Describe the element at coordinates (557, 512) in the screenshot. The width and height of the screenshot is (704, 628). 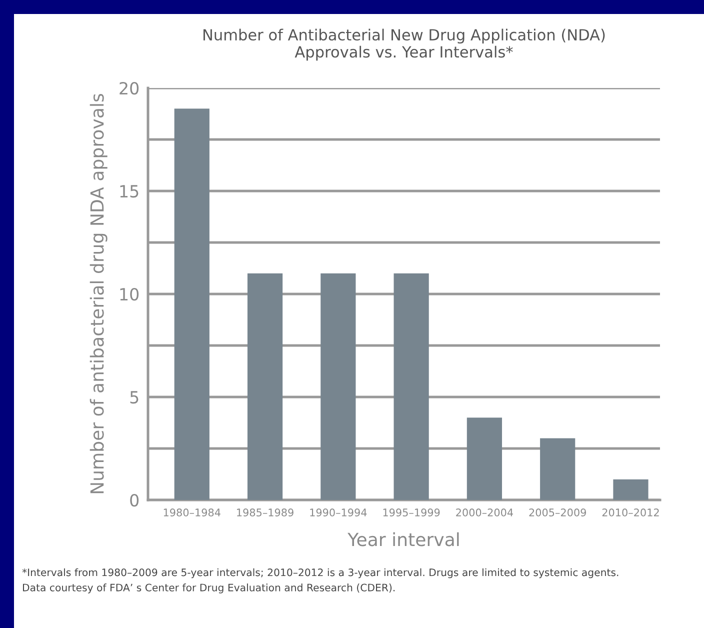
I see `x-tick-label: 2005–2009` at that location.